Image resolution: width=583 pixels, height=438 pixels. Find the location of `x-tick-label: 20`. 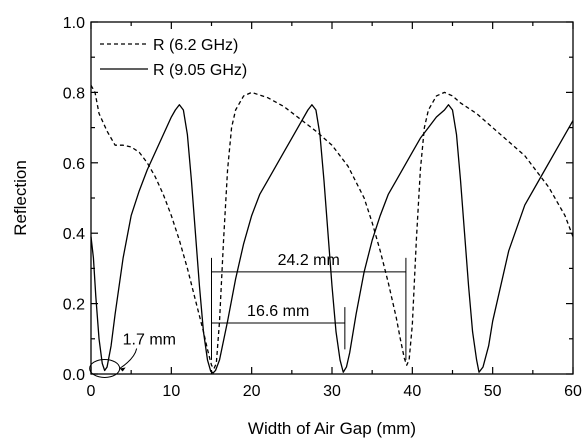

x-tick-label: 20 is located at coordinates (252, 391).